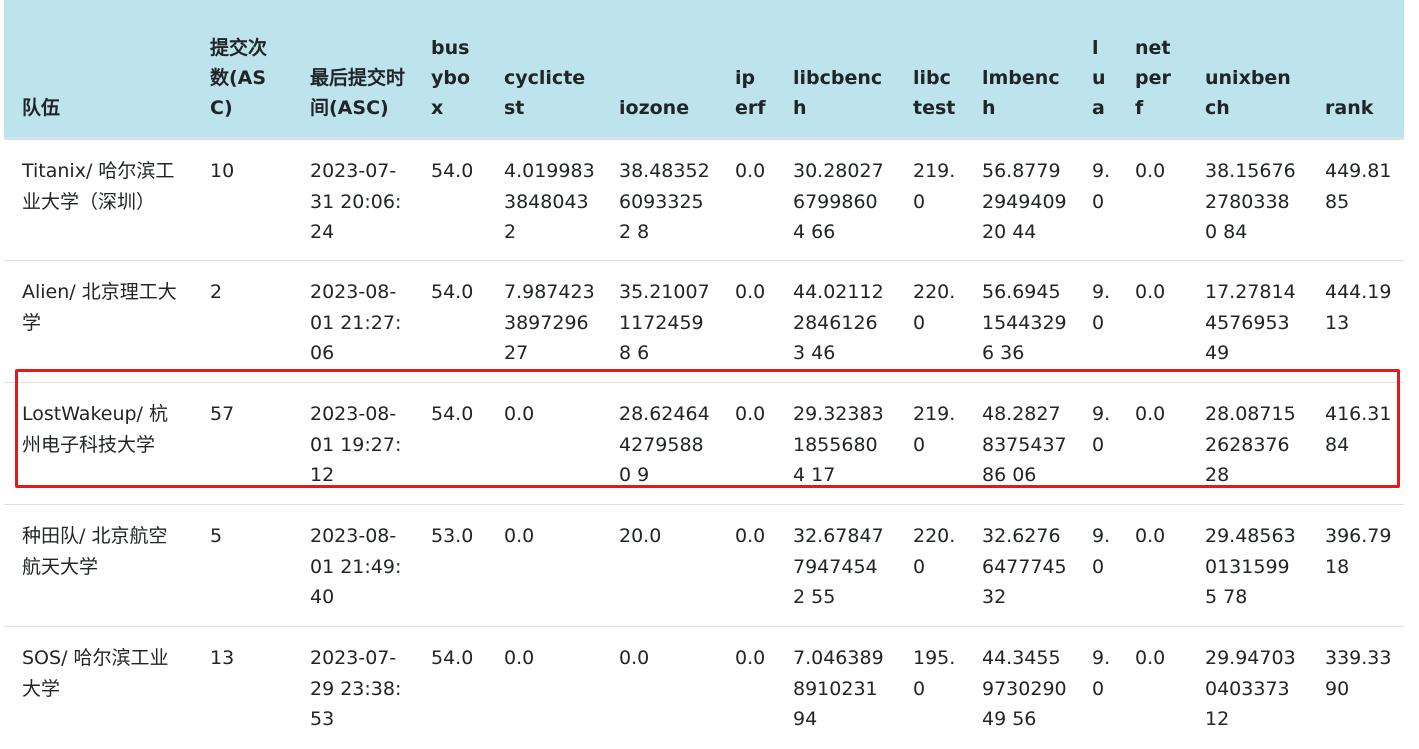  I want to click on cell-rank: 339.3390, so click(1358, 673).